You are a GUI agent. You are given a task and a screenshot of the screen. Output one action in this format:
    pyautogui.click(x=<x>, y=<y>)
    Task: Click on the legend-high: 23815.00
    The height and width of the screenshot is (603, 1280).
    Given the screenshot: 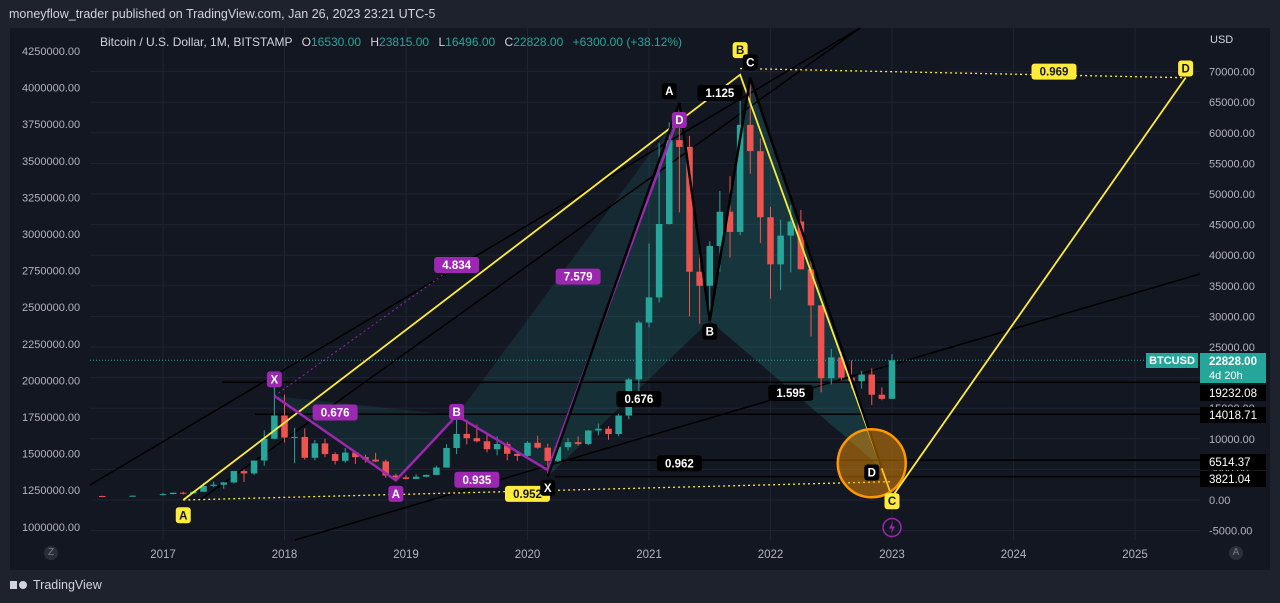 What is the action you would take?
    pyautogui.click(x=404, y=42)
    